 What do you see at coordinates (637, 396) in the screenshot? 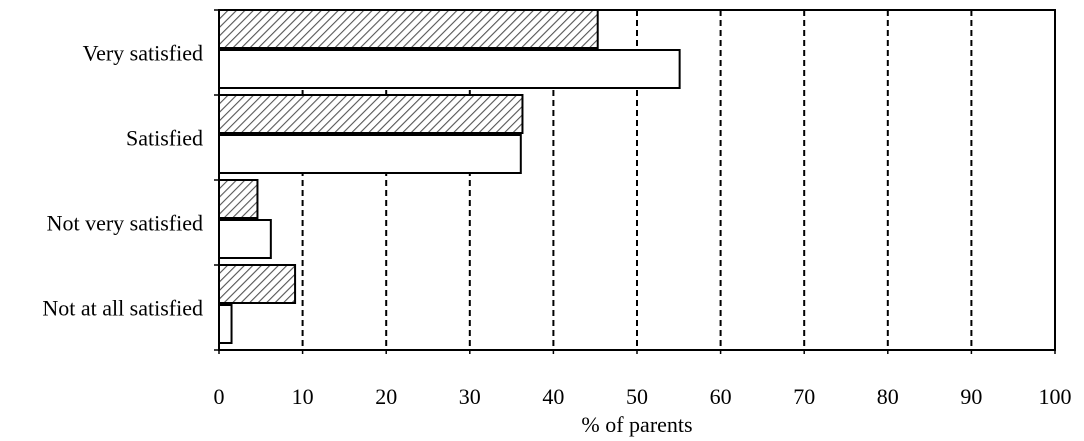
I see `x-tick-label: 50` at bounding box center [637, 396].